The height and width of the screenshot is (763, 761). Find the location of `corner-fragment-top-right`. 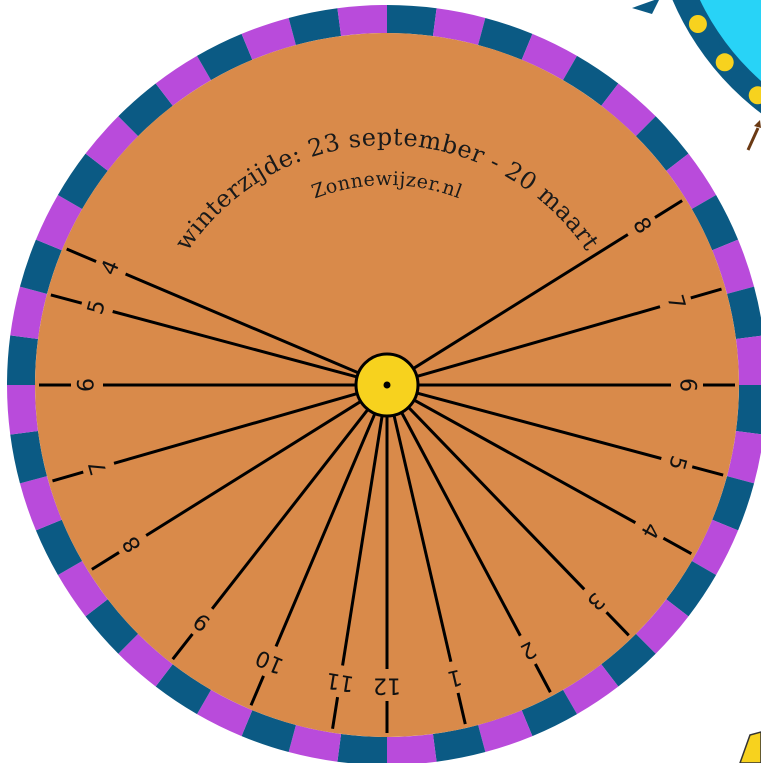

corner-fragment-top-right is located at coordinates (696, 75).